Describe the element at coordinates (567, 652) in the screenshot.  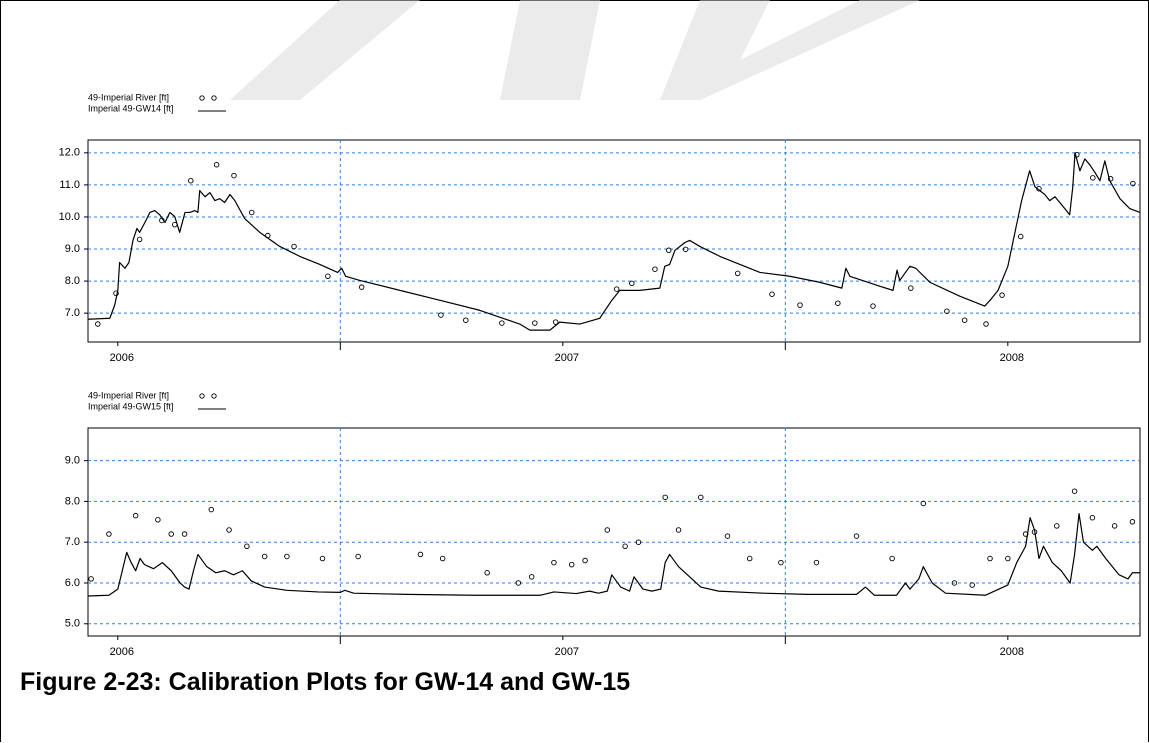
I see `x-tick-label: 2007` at that location.